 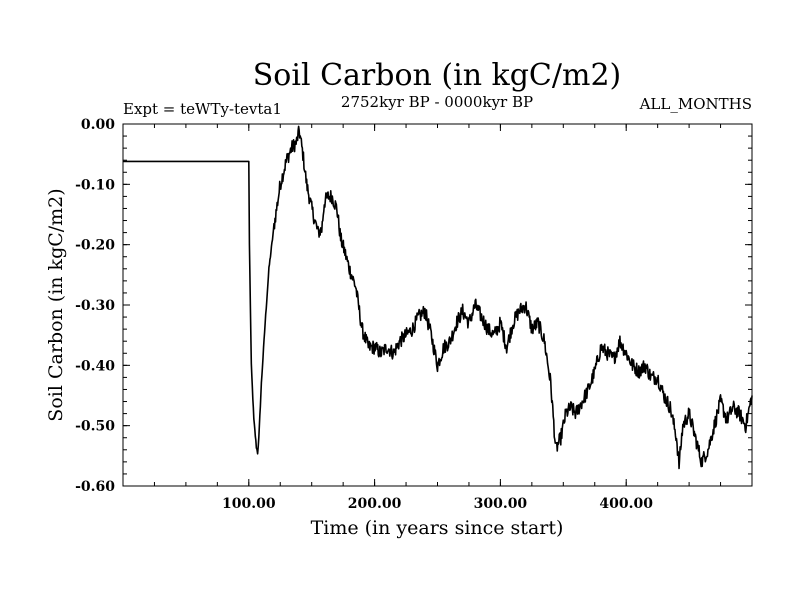 What do you see at coordinates (56, 304) in the screenshot?
I see `y-axis-label: Soil Carbon (in kgC/m2)` at bounding box center [56, 304].